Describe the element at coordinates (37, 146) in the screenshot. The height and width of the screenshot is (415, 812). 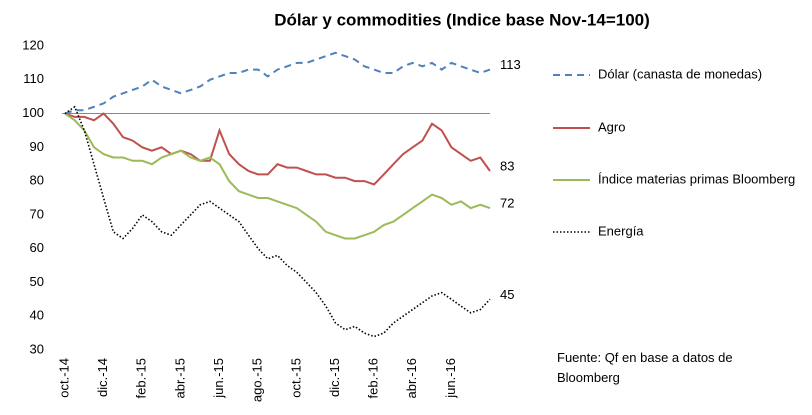
I see `y-tick-label: 90` at that location.